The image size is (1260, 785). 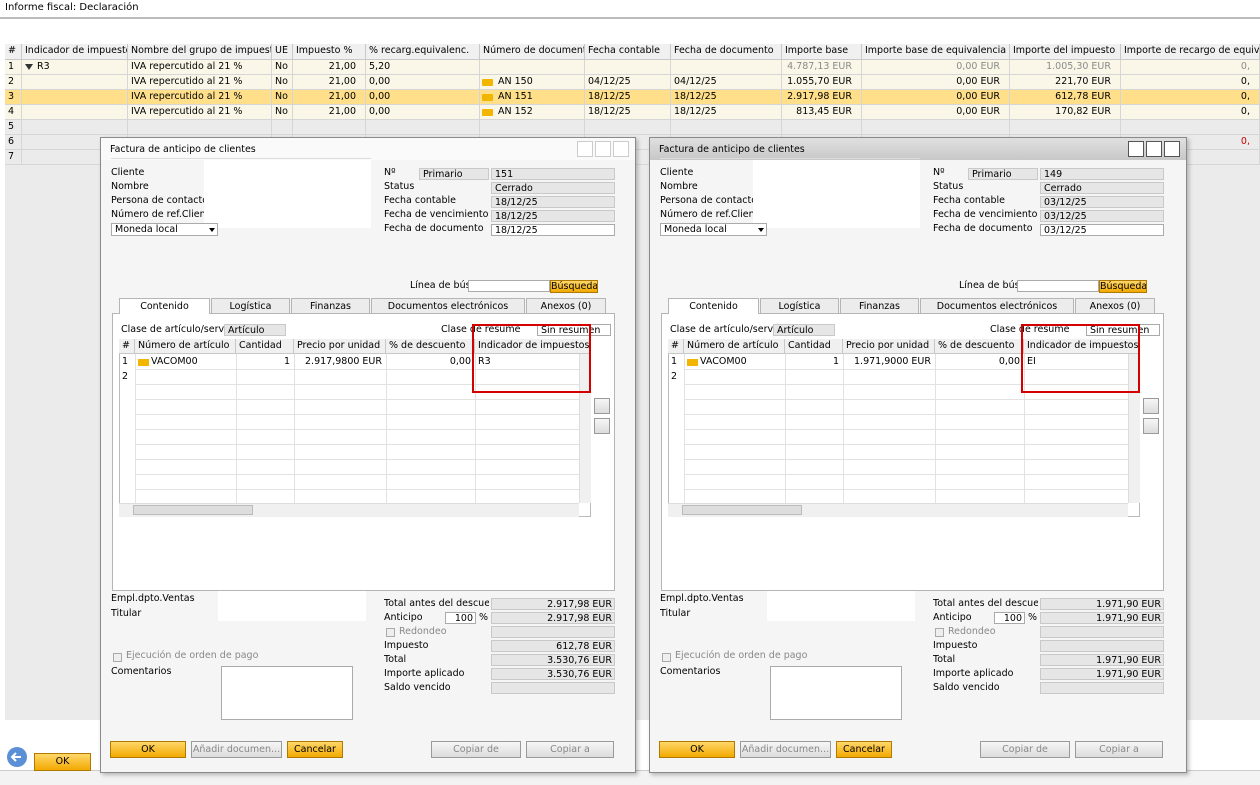 What do you see at coordinates (819, 66) in the screenshot?
I see `cell-text: 4.787,13 EUR` at bounding box center [819, 66].